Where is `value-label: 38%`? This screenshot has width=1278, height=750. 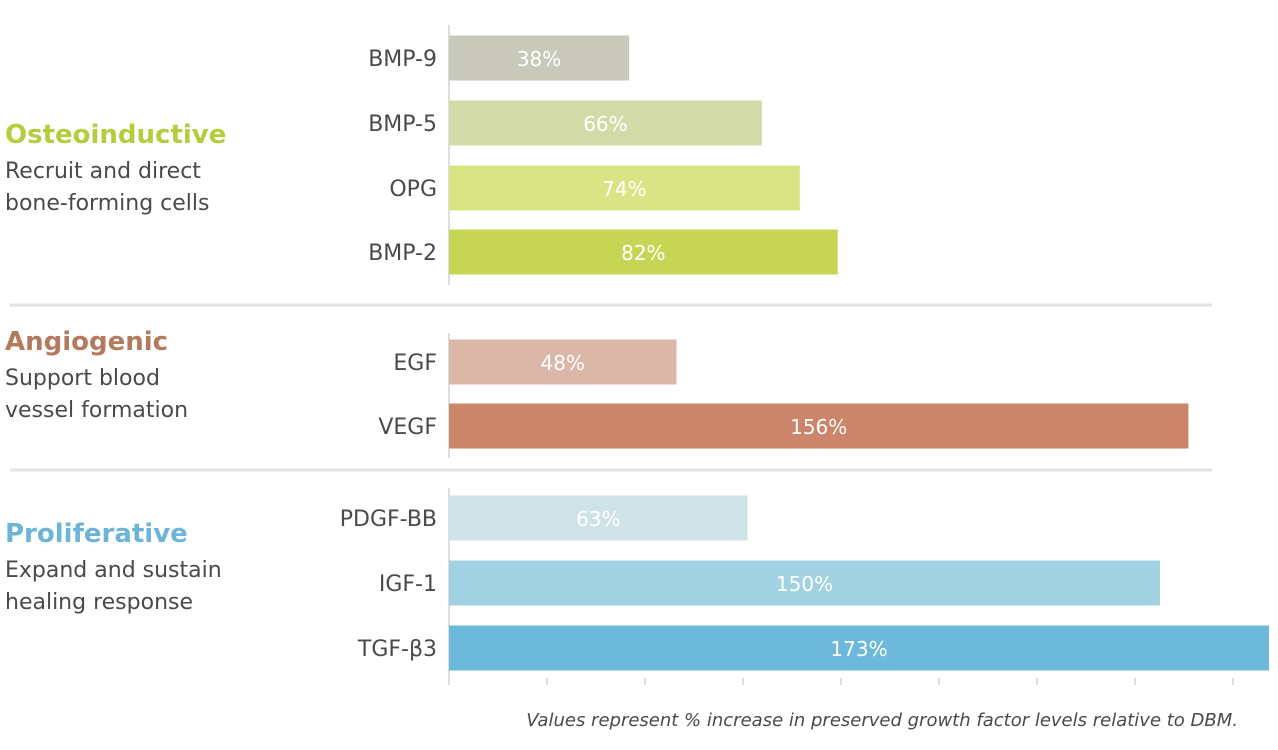 value-label: 38% is located at coordinates (539, 59).